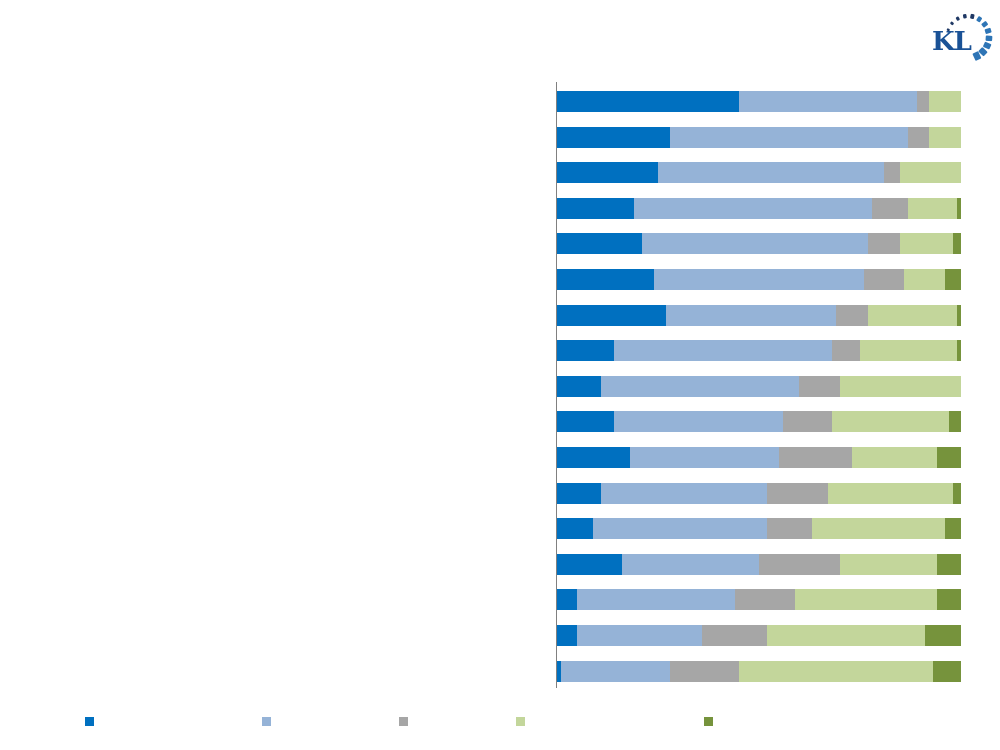  Describe the element at coordinates (520, 721) in the screenshot. I see `legend-marker-legend-light-green` at that location.